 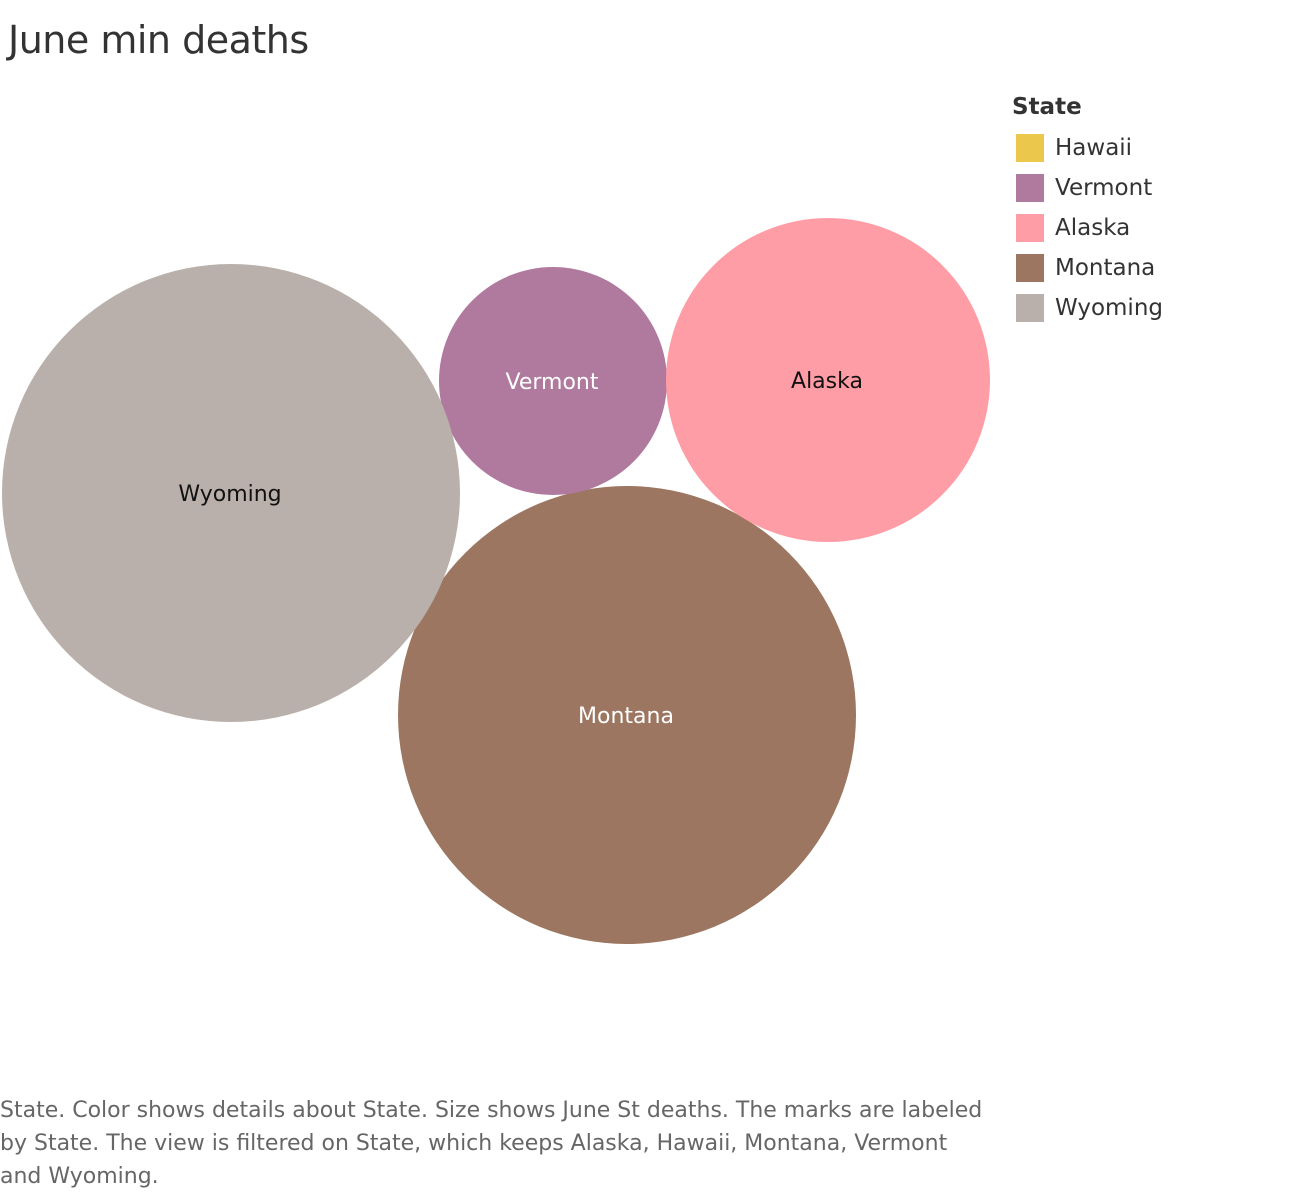 What do you see at coordinates (1104, 188) in the screenshot?
I see `legend-label: Vermont` at bounding box center [1104, 188].